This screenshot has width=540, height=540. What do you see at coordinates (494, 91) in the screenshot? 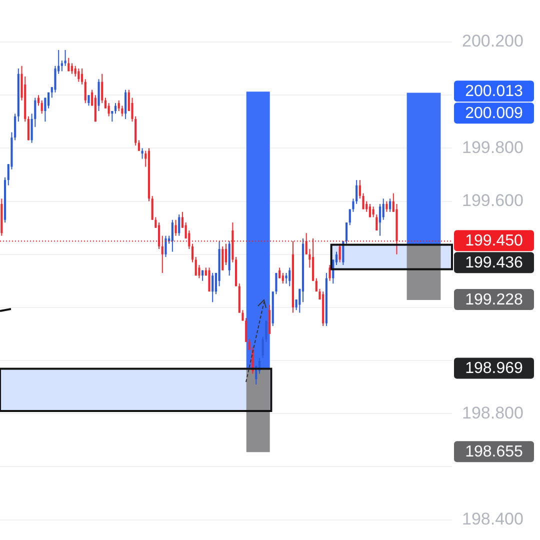
I see `y-tick-label: 200.013` at bounding box center [494, 91].